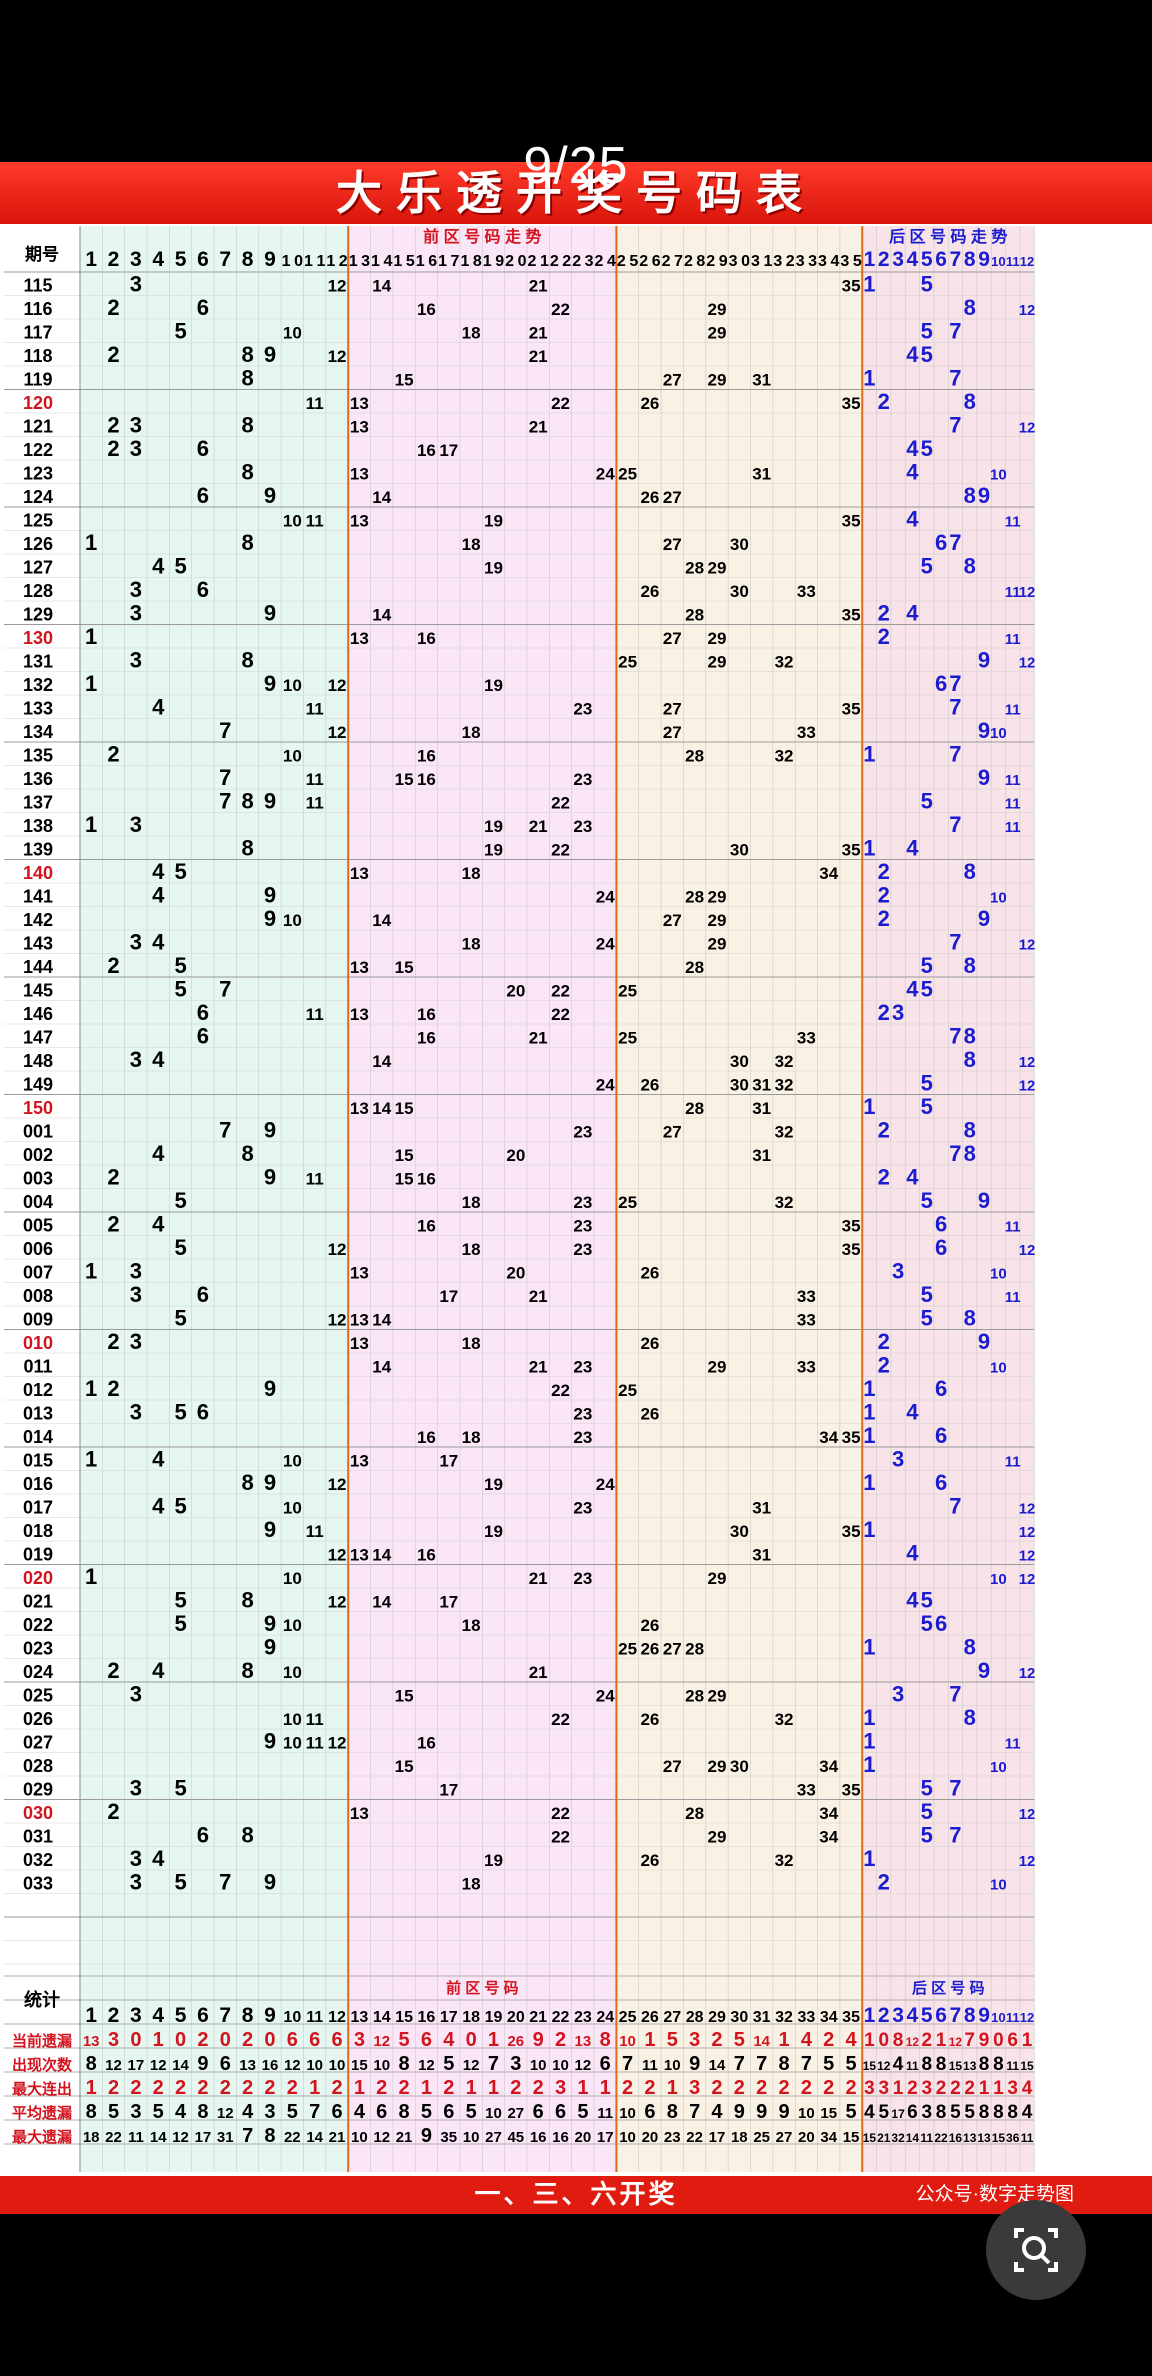  Describe the element at coordinates (538, 826) in the screenshot. I see `front-number: 21` at that location.